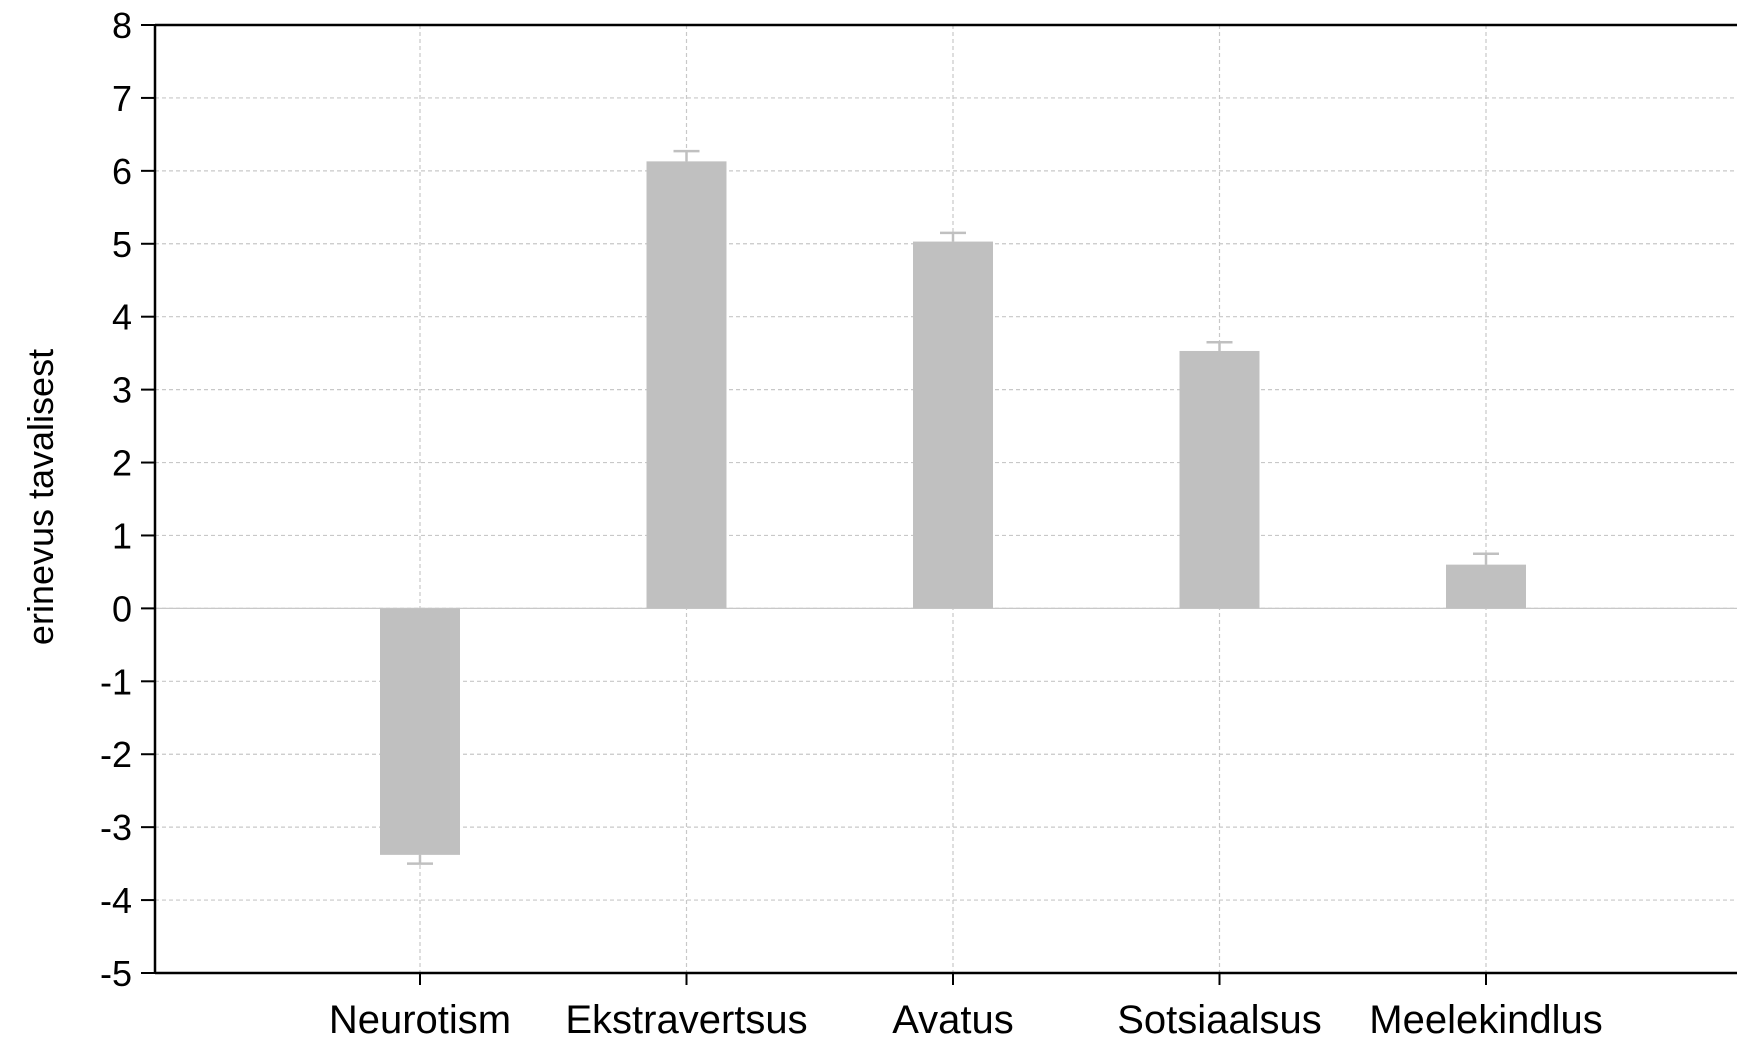 The height and width of the screenshot is (1043, 1737). Describe the element at coordinates (420, 1020) in the screenshot. I see `category-label: Neurotism` at that location.